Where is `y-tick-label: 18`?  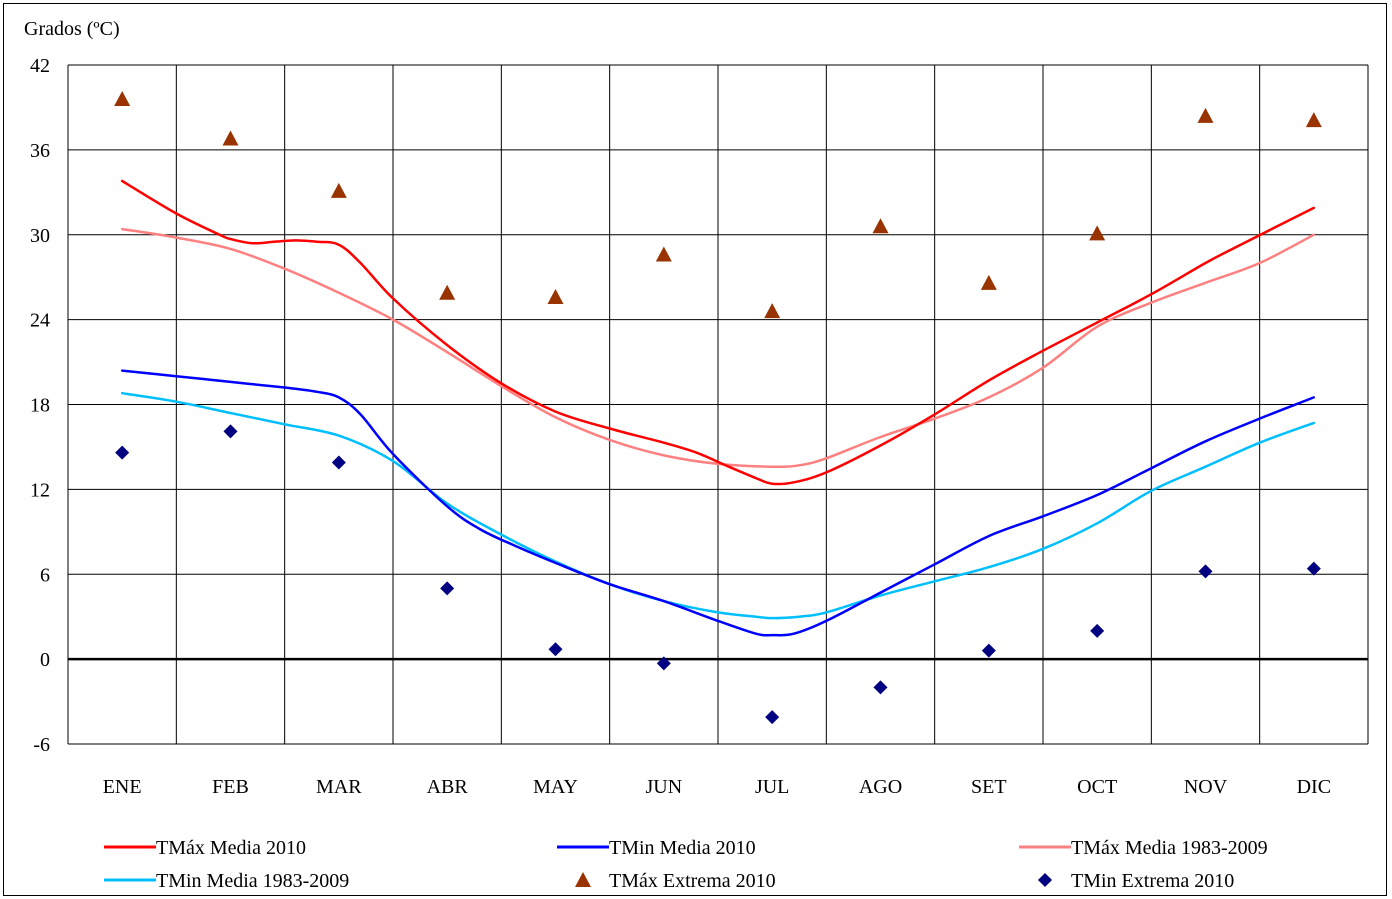 y-tick-label: 18 is located at coordinates (40, 406).